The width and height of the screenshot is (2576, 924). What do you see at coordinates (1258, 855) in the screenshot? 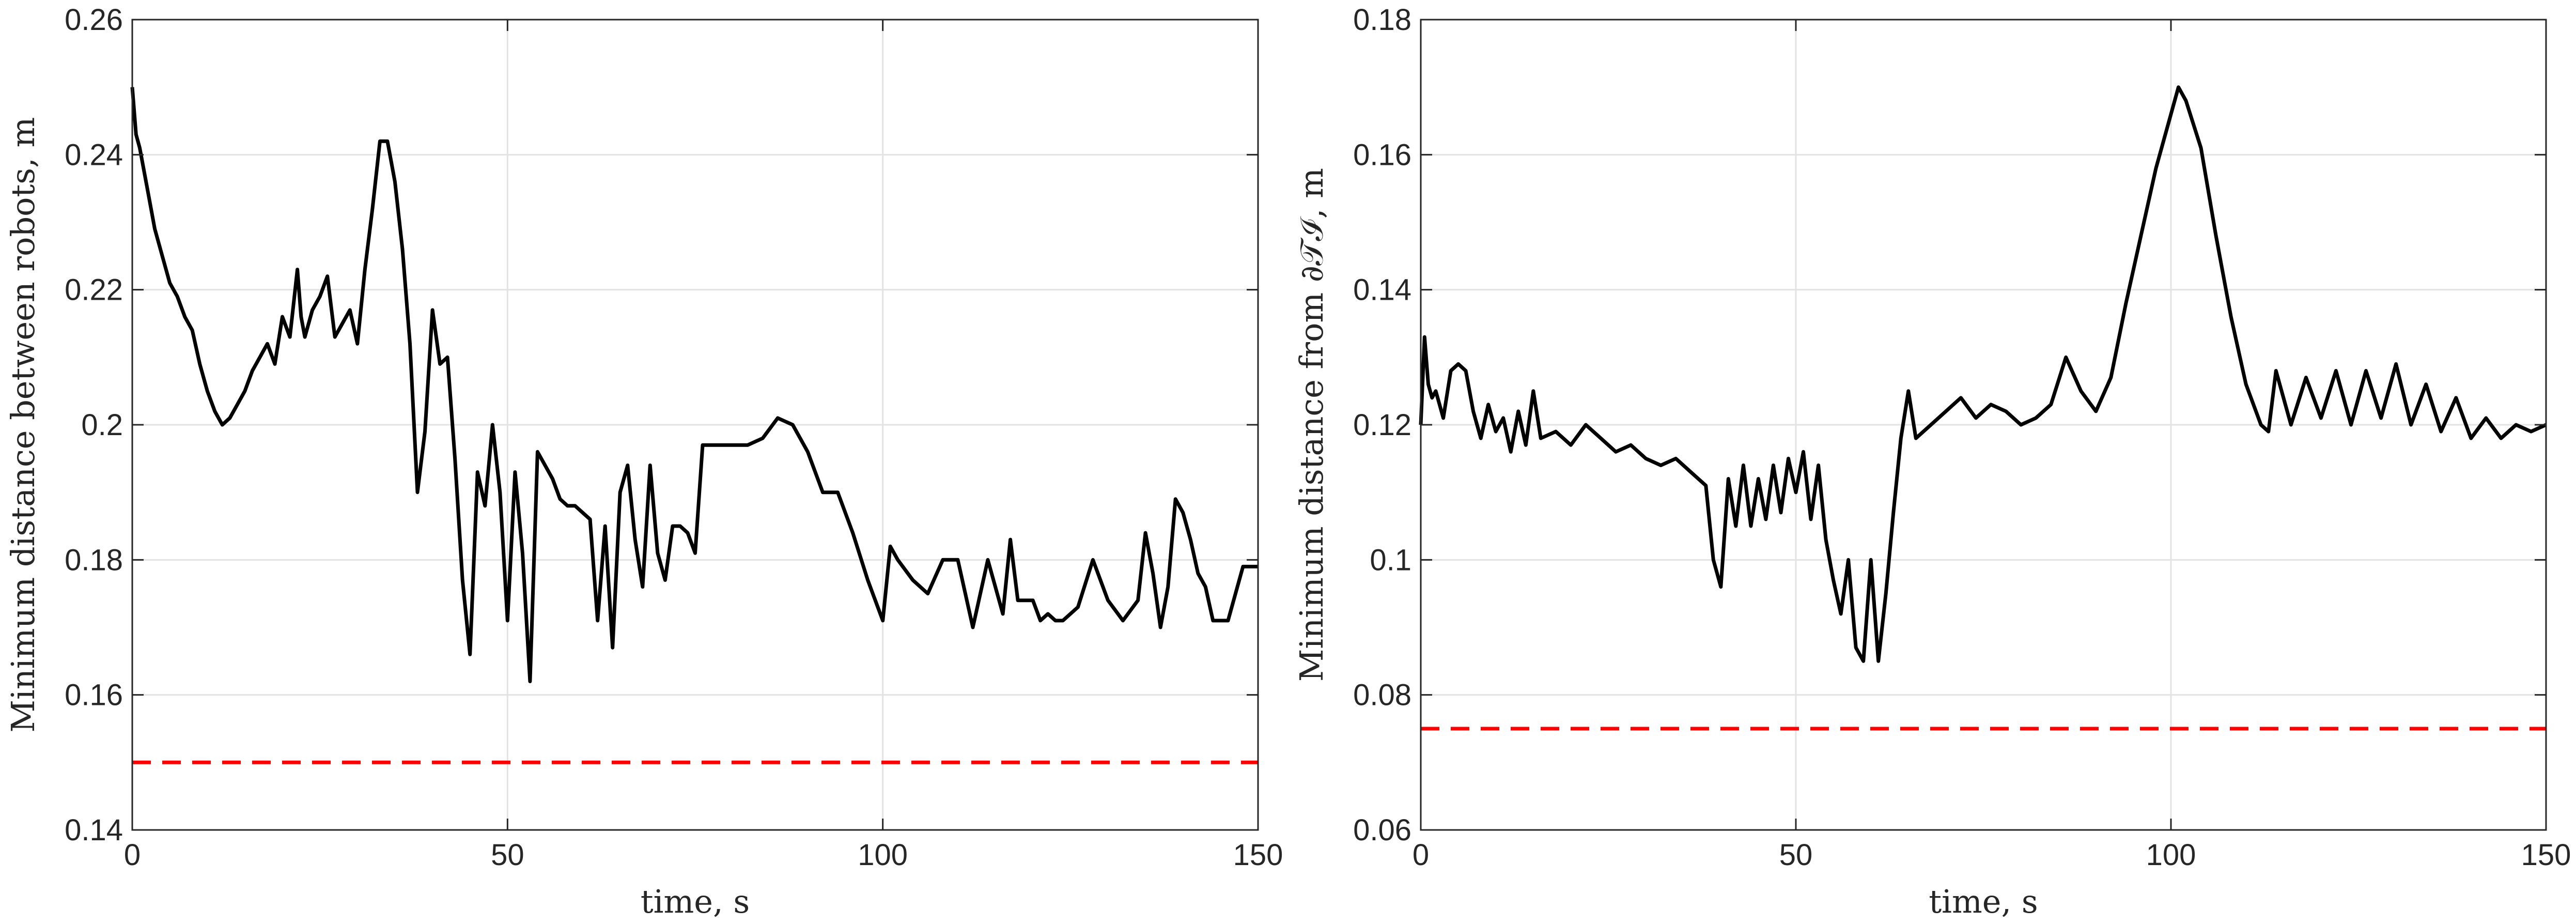
I see `left-chart-x-tick-label: 150` at bounding box center [1258, 855].